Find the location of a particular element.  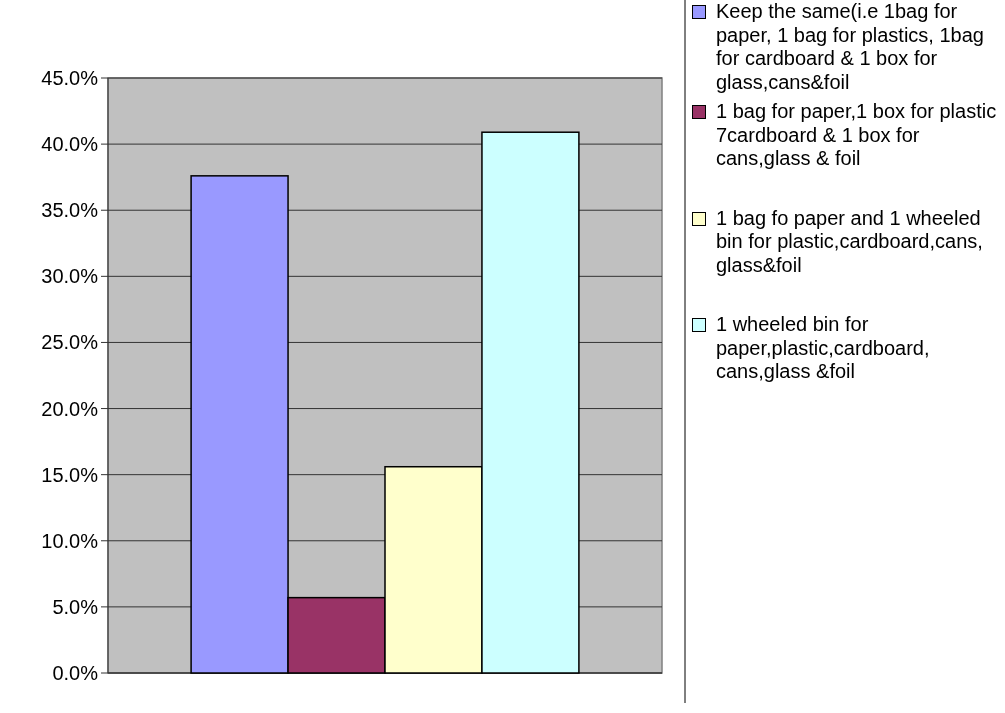

y-tick-label: 15.0% is located at coordinates (70, 474).